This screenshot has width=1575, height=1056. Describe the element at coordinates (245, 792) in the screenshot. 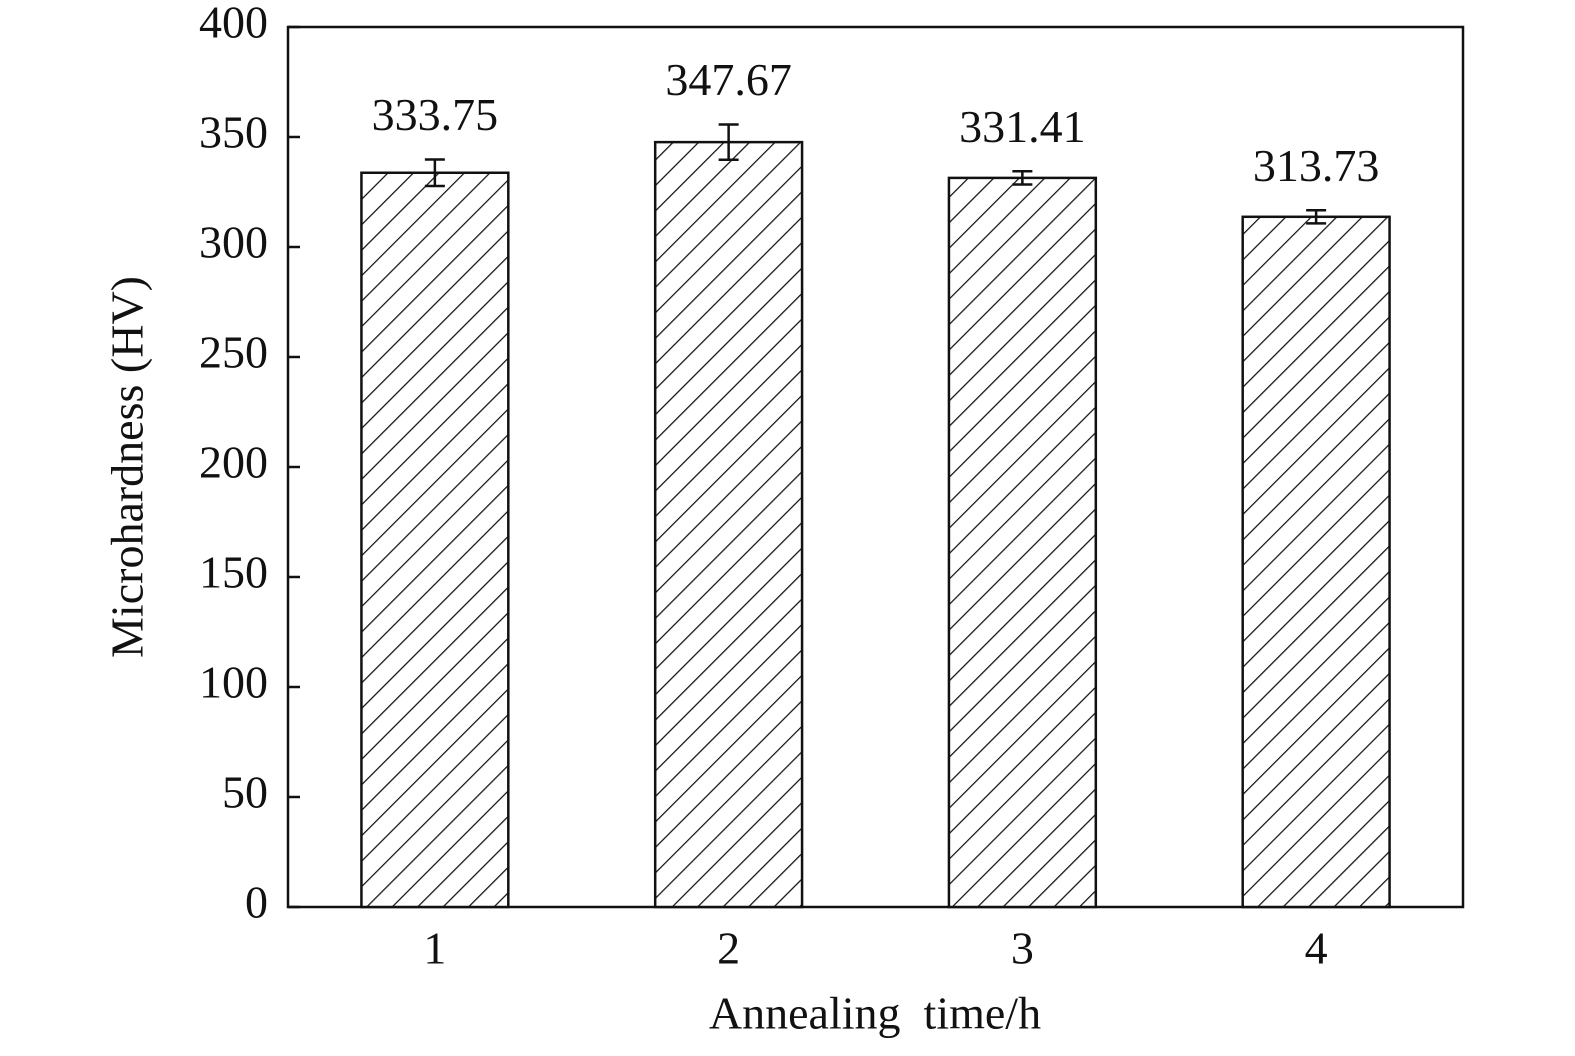

I see `y-tick-label: 50` at that location.